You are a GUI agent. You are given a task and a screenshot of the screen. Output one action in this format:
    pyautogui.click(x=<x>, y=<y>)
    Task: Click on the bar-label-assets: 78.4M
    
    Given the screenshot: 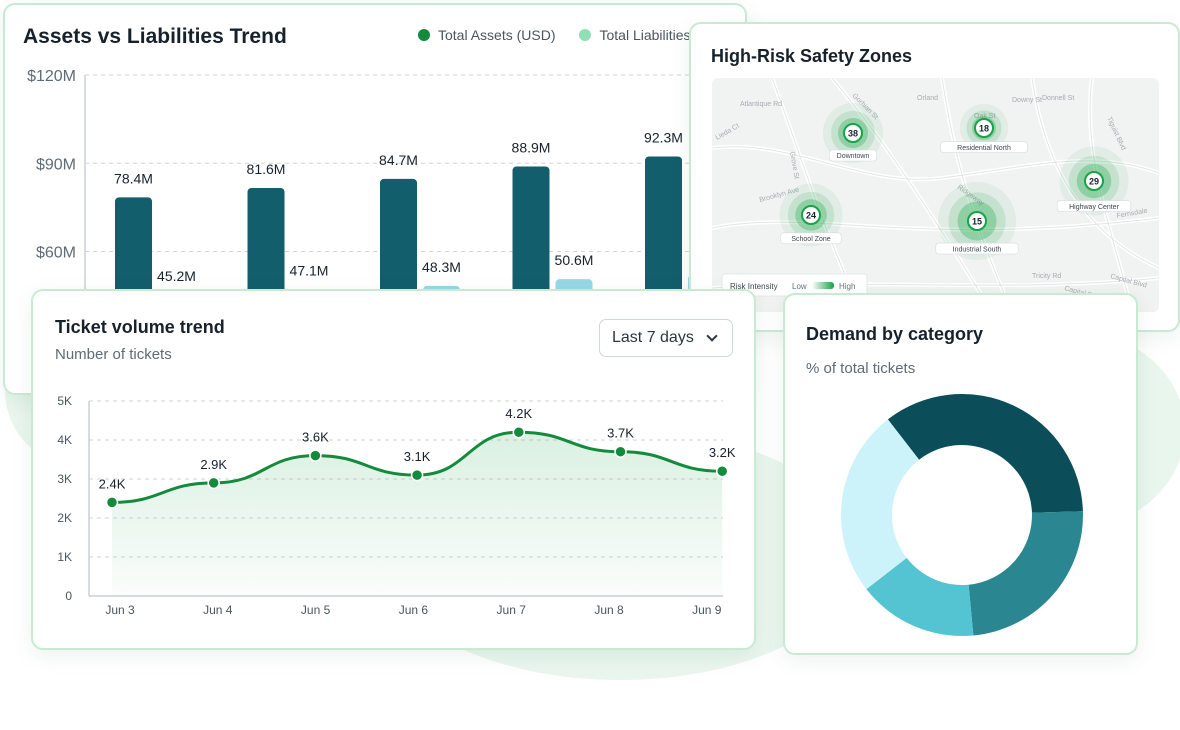 What is the action you would take?
    pyautogui.click(x=133, y=178)
    